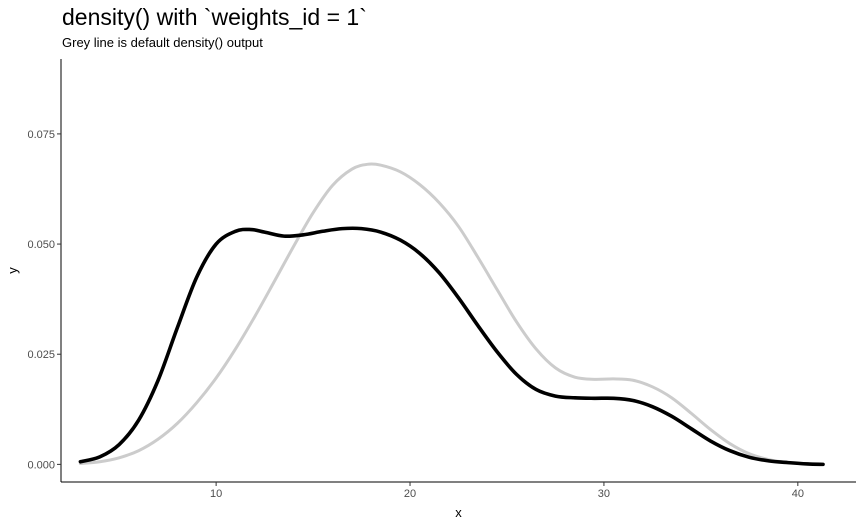 The width and height of the screenshot is (864, 528). What do you see at coordinates (604, 494) in the screenshot?
I see `x-tick-label: 30` at bounding box center [604, 494].